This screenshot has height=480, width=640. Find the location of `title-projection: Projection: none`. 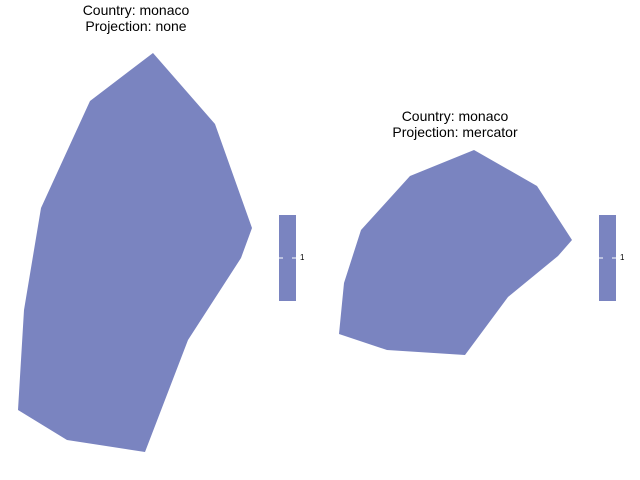

title-projection: Projection: none is located at coordinates (136, 26).